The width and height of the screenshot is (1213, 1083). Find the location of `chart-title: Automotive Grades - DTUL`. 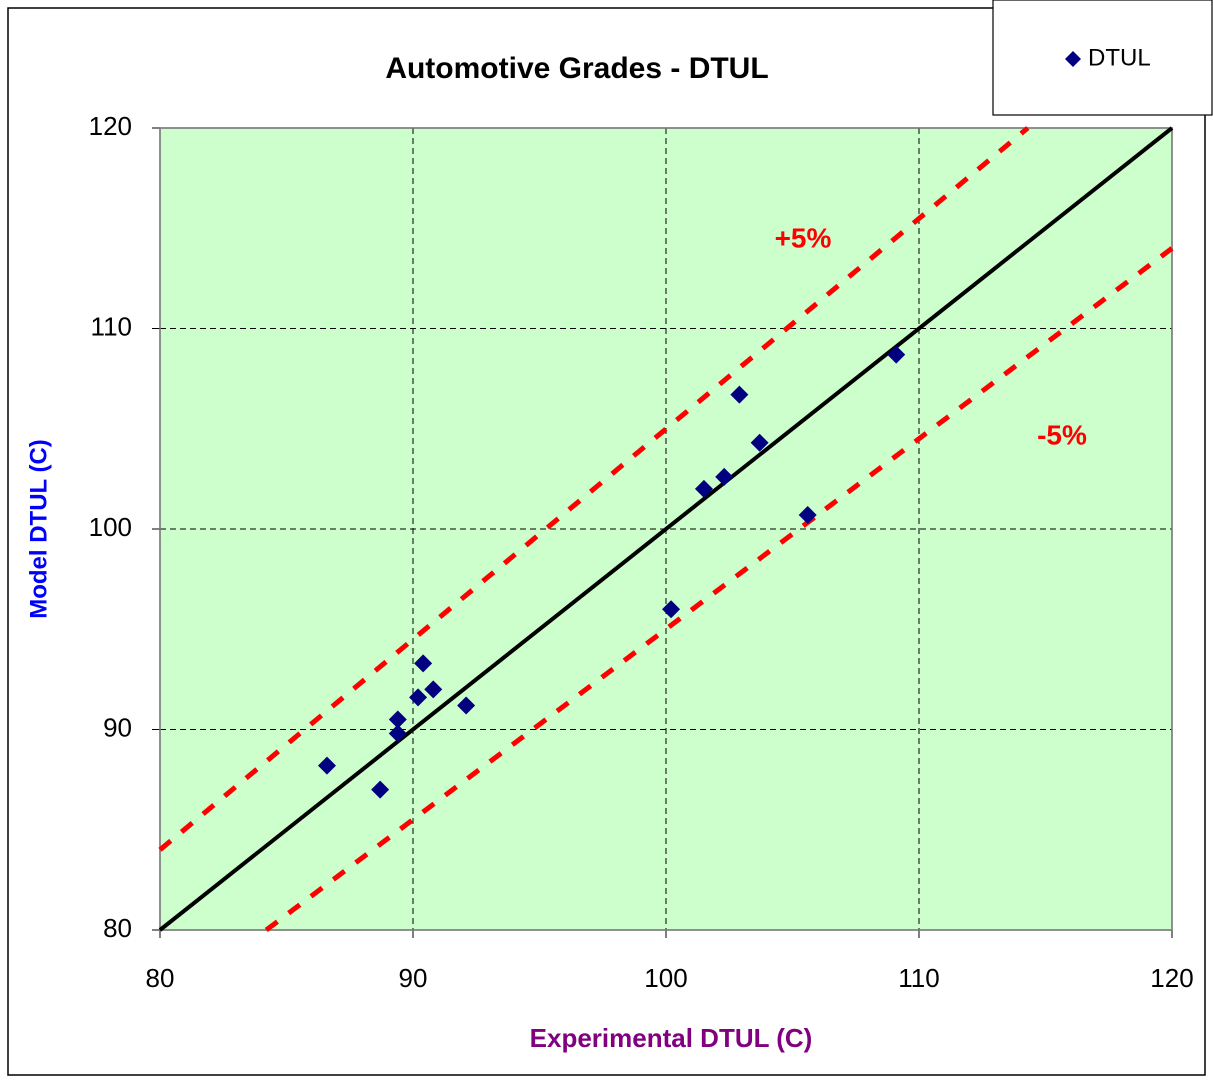

chart-title: Automotive Grades - DTUL is located at coordinates (576, 68).